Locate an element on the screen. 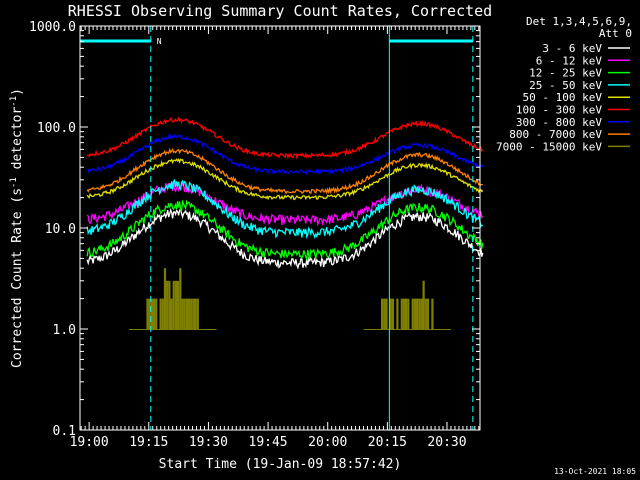  legend-label-4: 50 - 100 keV is located at coordinates (563, 97).